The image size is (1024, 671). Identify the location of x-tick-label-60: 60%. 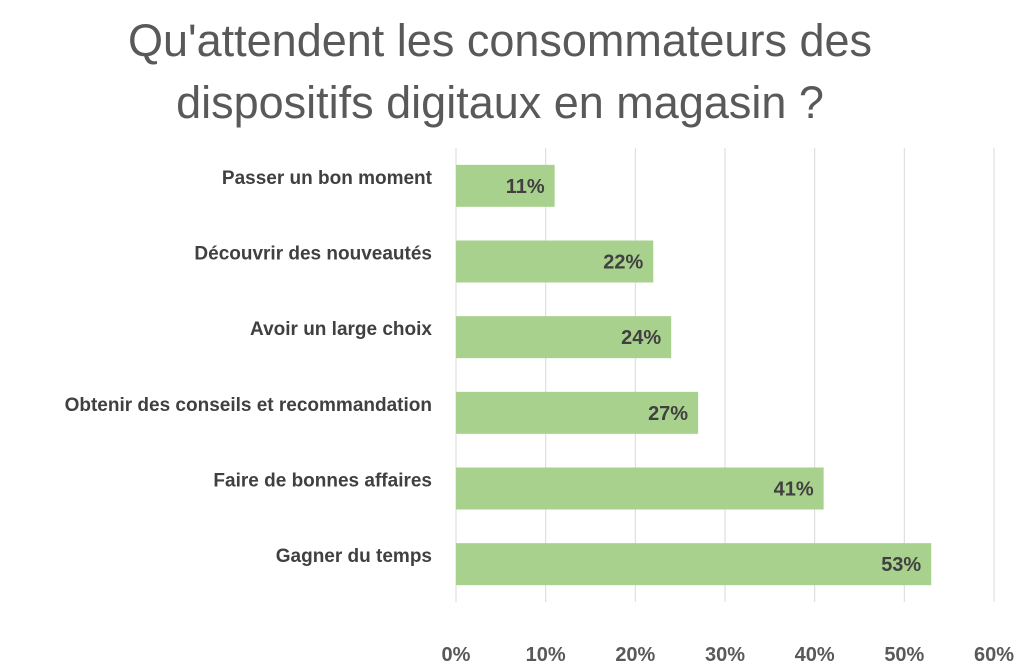
(994, 655).